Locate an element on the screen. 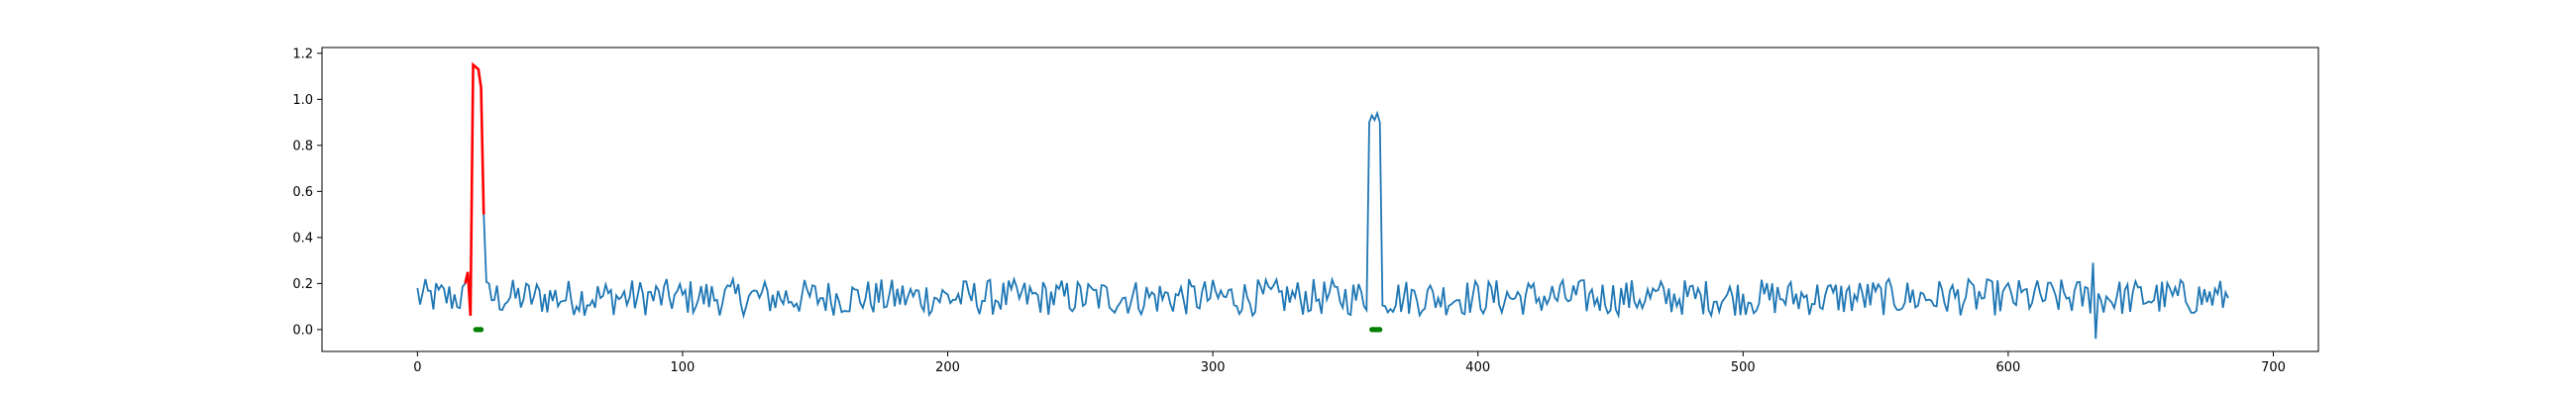  x-tick-label: 0 is located at coordinates (417, 368).